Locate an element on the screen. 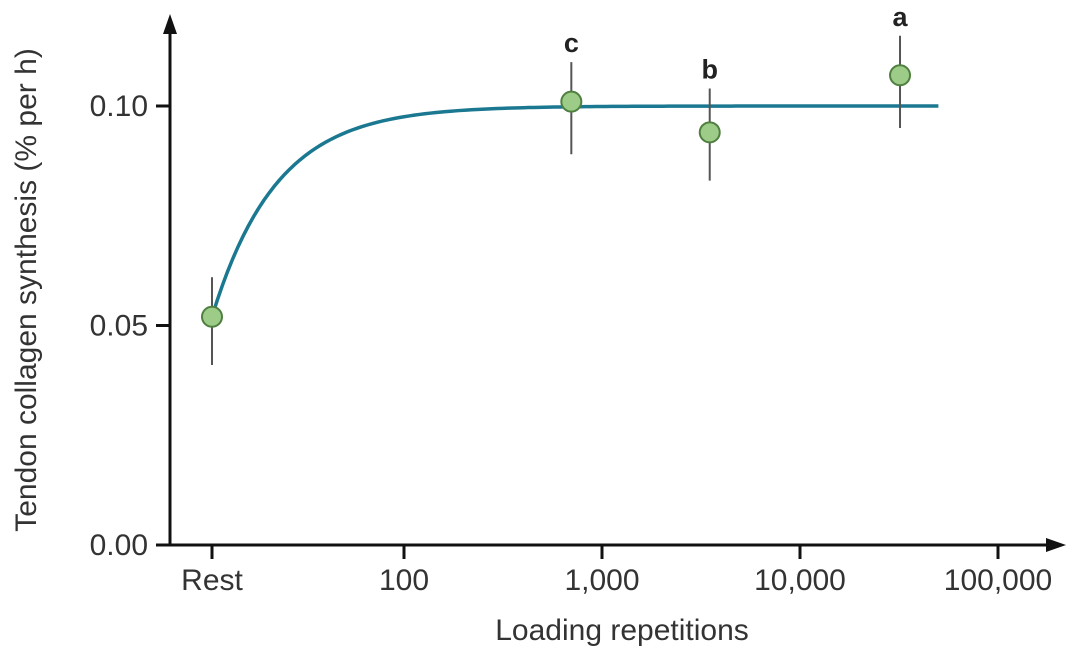 Image resolution: width=1076 pixels, height=648 pixels. x-tick-label: 1,000 is located at coordinates (601, 580).